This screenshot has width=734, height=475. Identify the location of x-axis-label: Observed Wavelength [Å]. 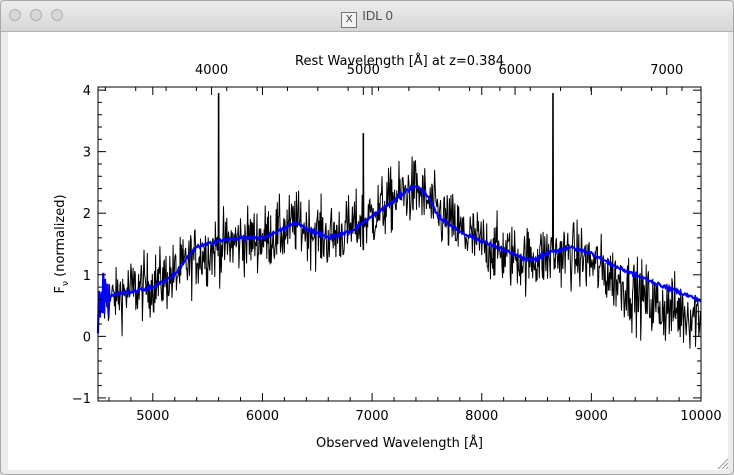
(399, 443).